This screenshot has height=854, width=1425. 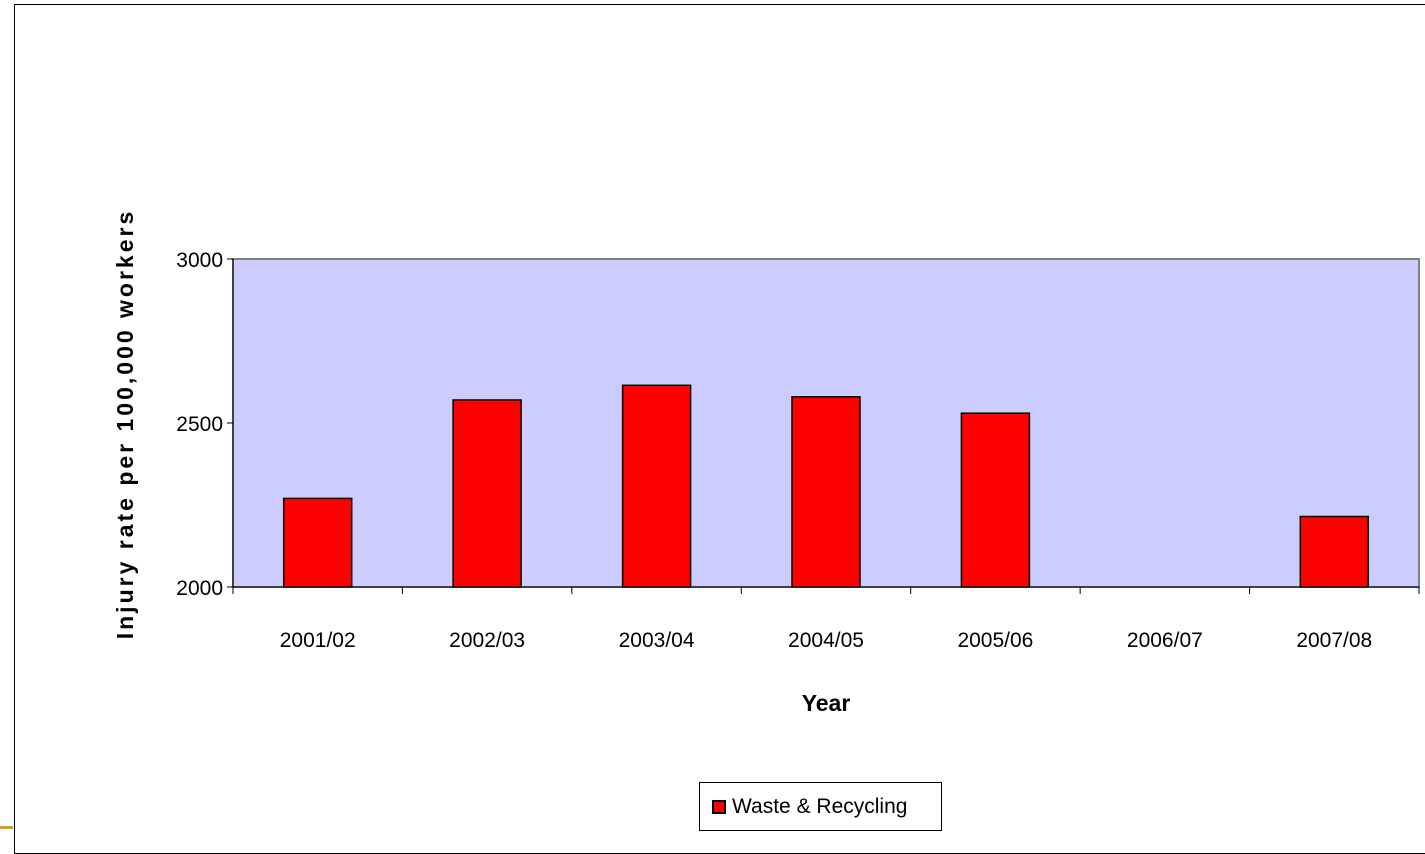 I want to click on y-axis-title: Injury rate per 100,000 workers, so click(x=125, y=424).